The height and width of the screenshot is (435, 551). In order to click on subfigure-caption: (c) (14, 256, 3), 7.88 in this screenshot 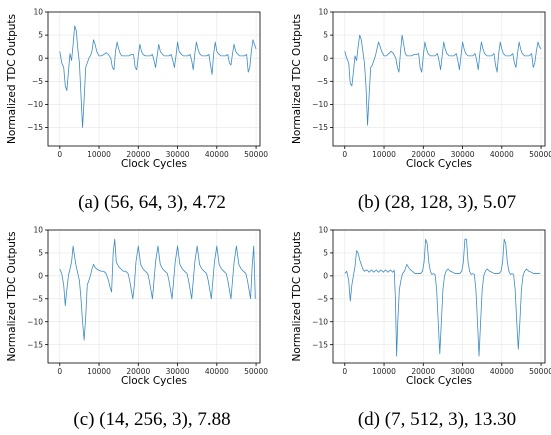, I will do `click(151, 419)`.